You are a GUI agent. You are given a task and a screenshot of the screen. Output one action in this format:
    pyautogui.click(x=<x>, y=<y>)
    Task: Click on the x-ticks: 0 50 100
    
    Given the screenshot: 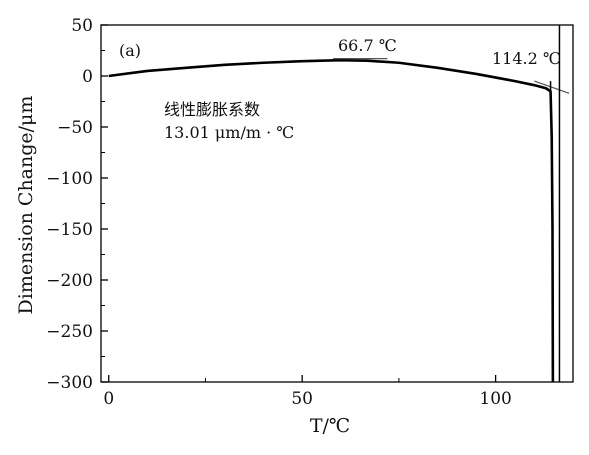 What is the action you would take?
    pyautogui.click(x=307, y=392)
    